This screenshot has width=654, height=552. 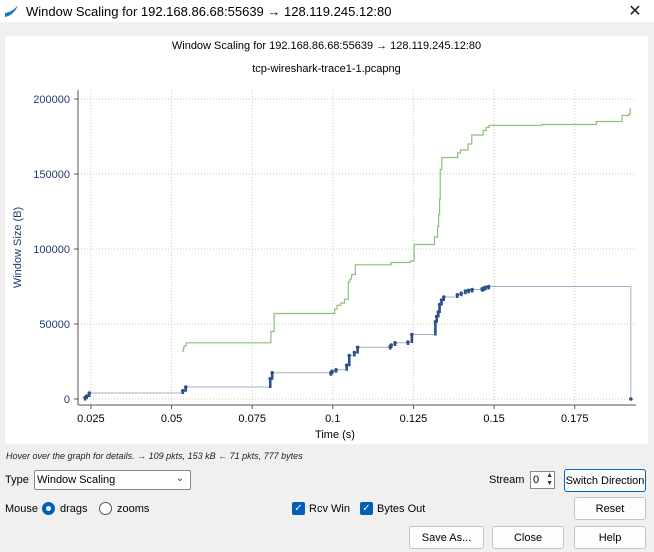 What do you see at coordinates (528, 537) in the screenshot?
I see `close-button: Close` at bounding box center [528, 537].